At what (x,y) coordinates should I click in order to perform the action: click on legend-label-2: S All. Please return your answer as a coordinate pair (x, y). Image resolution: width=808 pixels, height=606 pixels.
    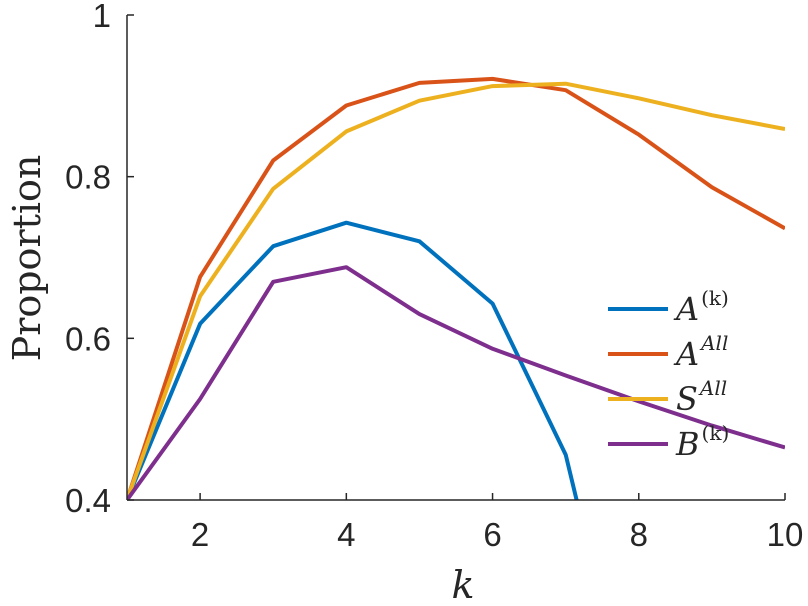
    Looking at the image, I should click on (701, 397).